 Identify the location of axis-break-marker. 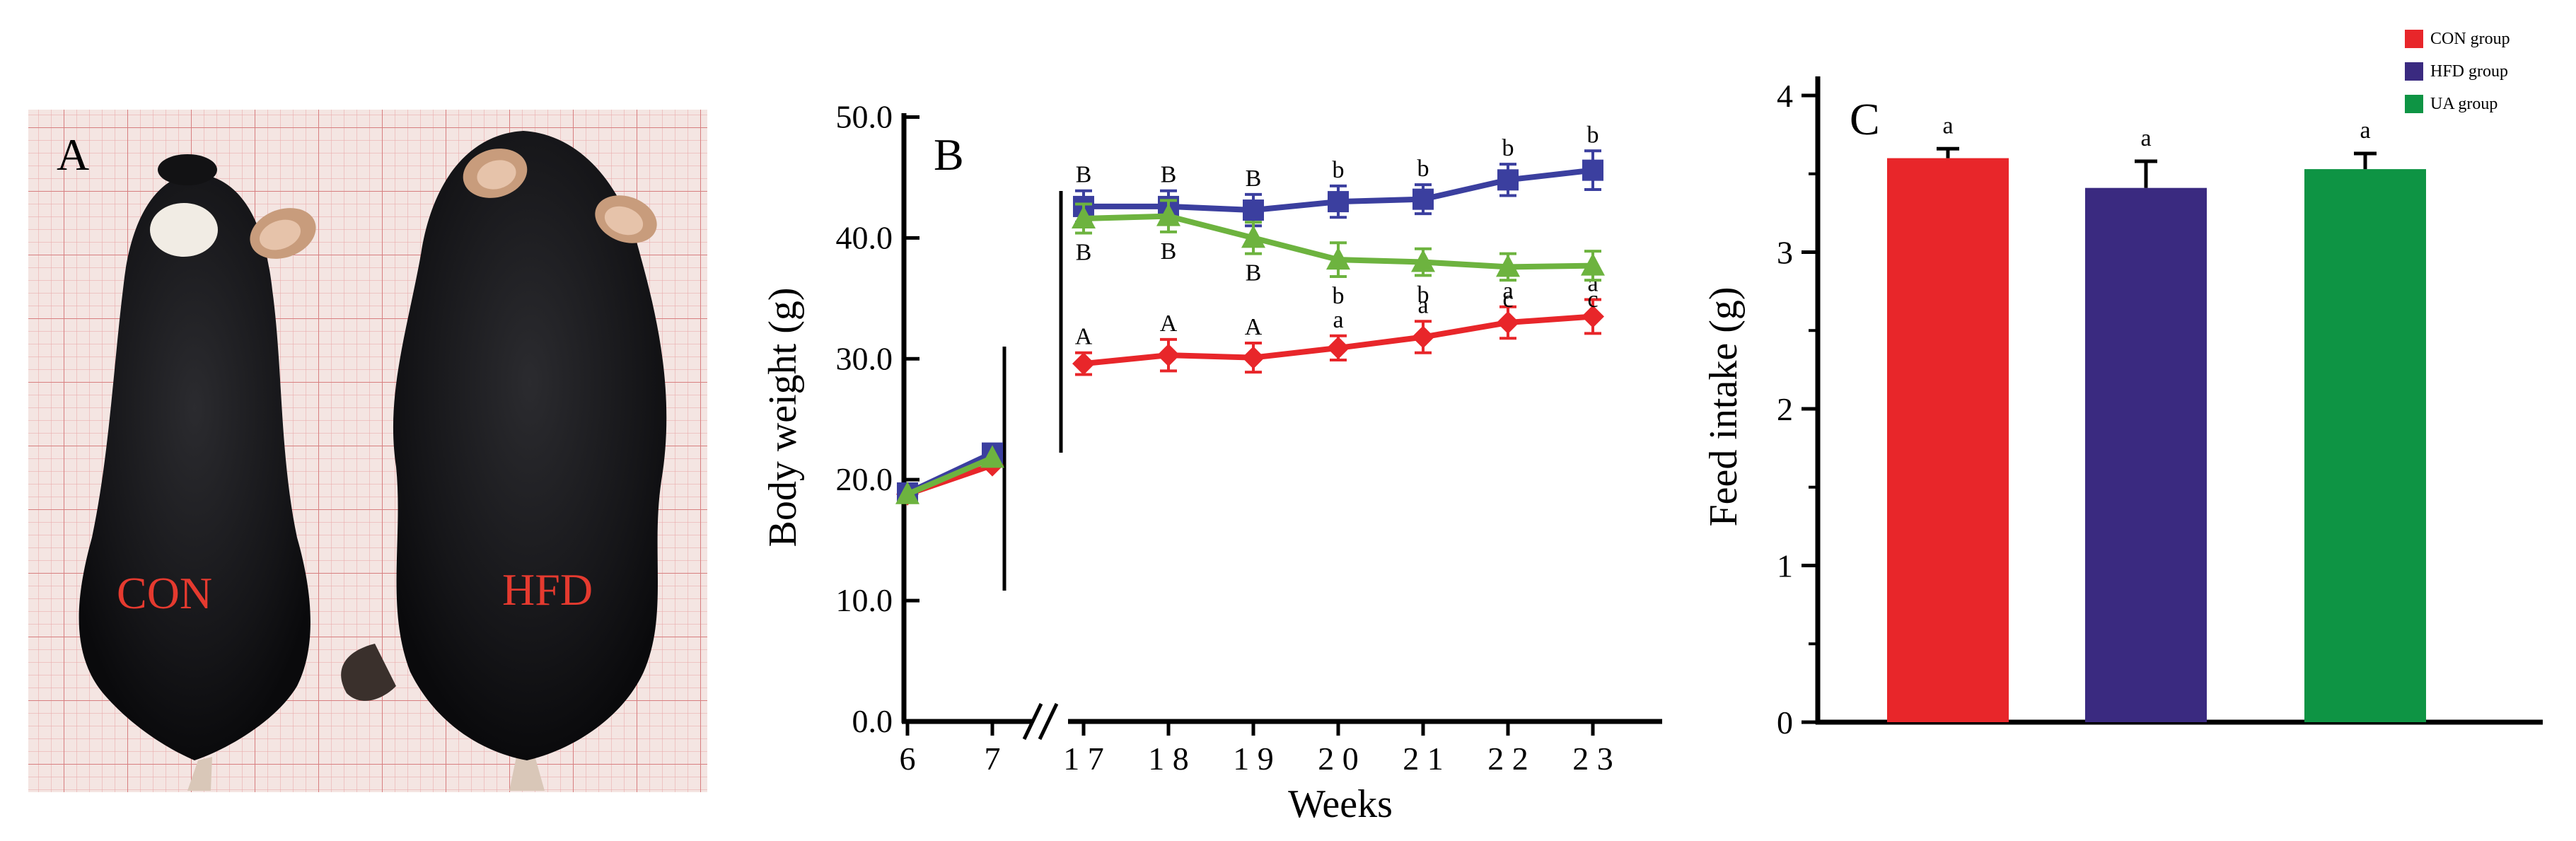
(1040, 721).